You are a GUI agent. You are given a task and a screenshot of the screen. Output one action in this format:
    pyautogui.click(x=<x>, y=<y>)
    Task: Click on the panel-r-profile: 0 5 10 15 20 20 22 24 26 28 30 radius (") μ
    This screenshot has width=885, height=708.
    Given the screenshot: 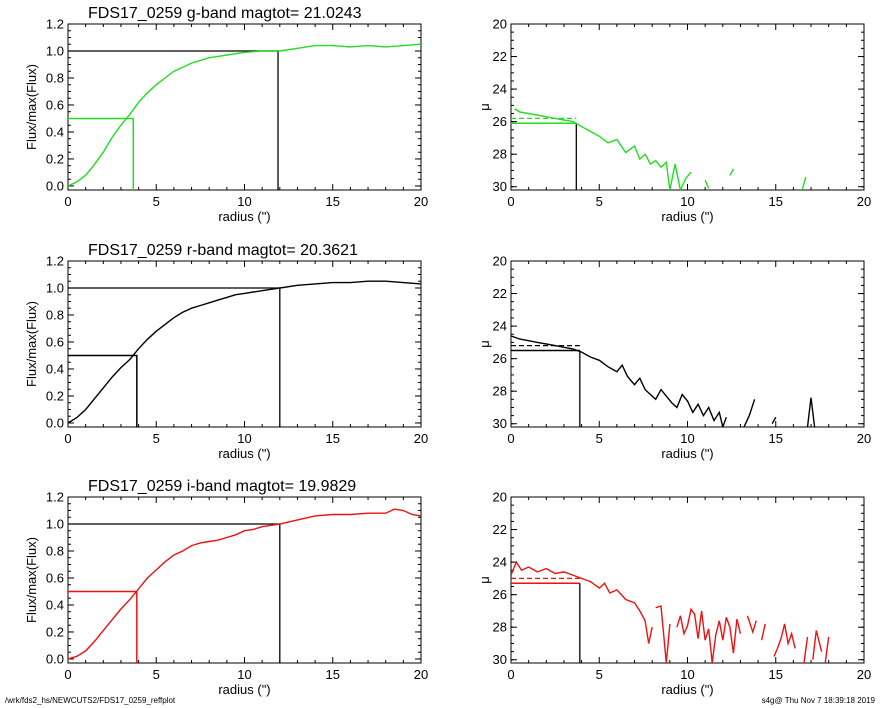 What is the action you would take?
    pyautogui.click(x=674, y=358)
    